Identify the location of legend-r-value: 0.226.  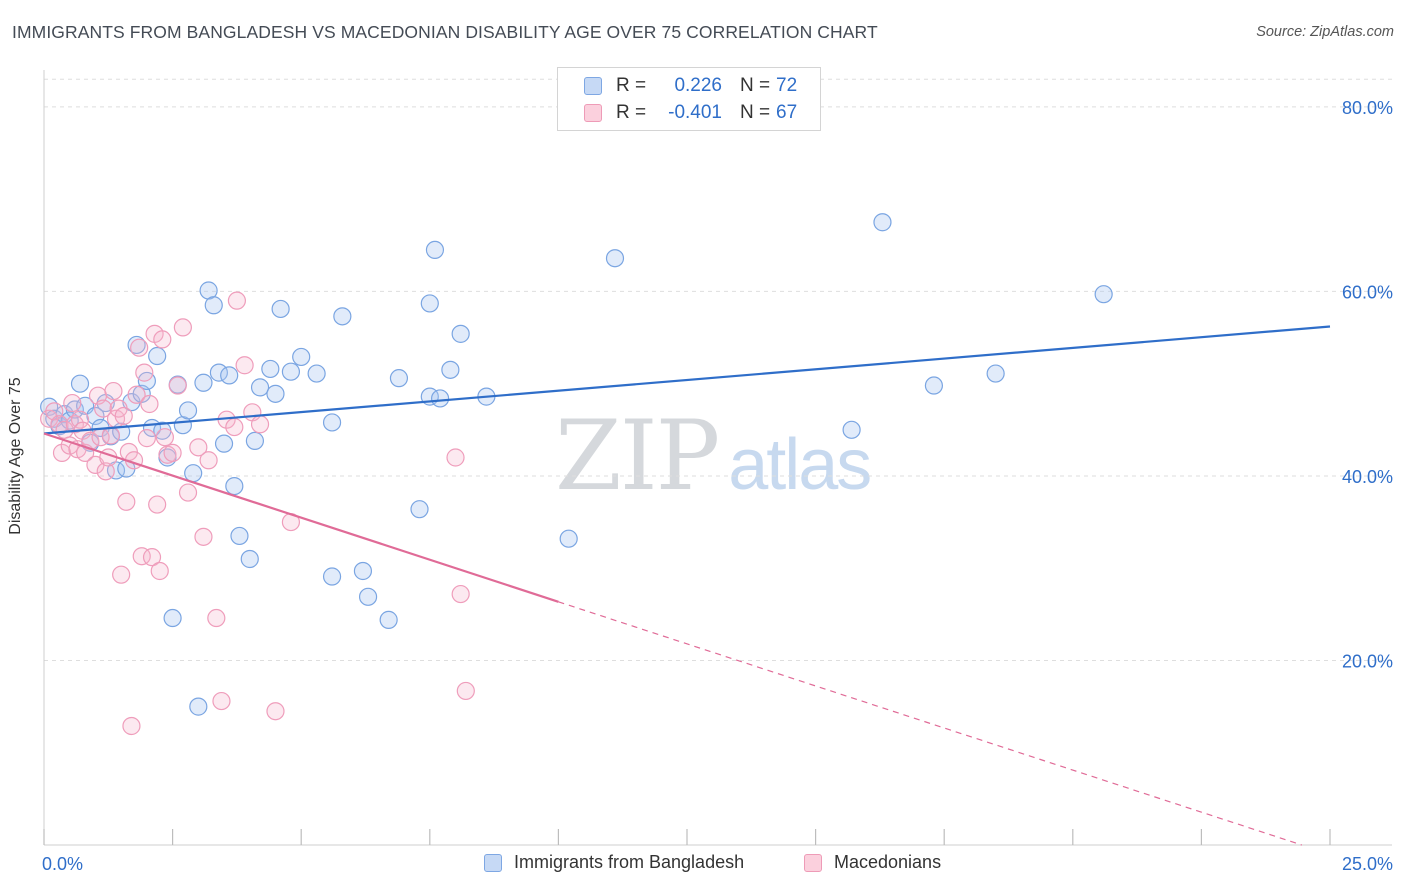
(698, 85).